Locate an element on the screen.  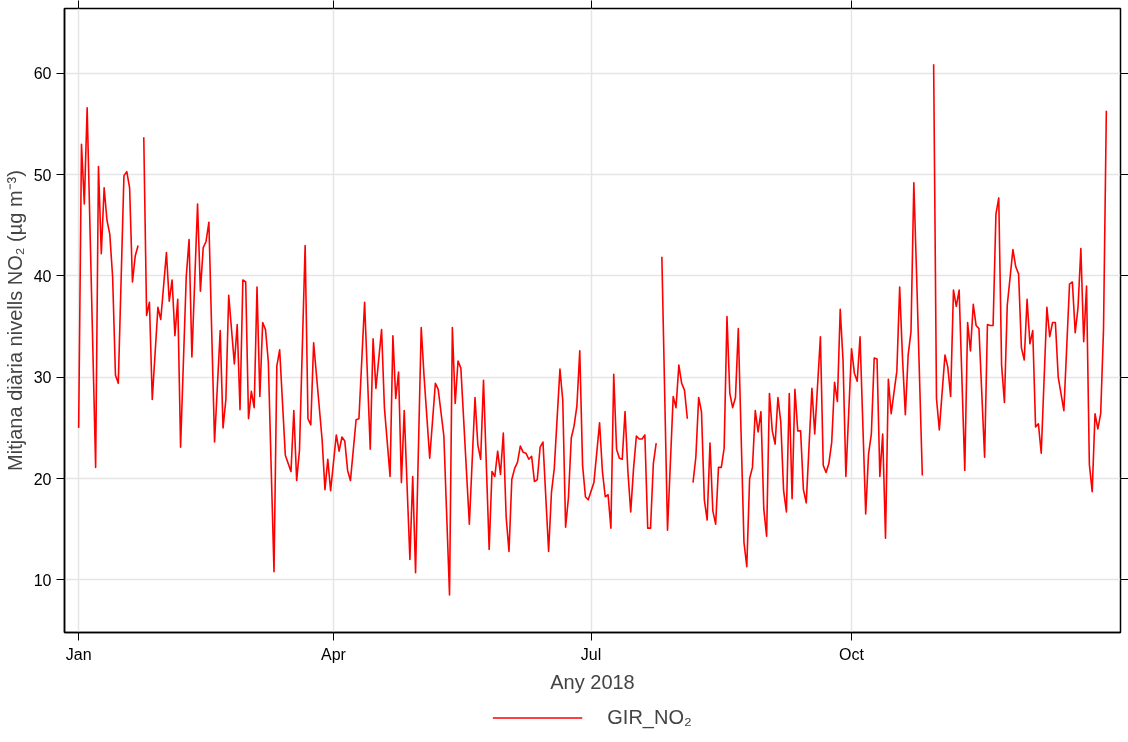
y-tick-label: 30 is located at coordinates (42, 378).